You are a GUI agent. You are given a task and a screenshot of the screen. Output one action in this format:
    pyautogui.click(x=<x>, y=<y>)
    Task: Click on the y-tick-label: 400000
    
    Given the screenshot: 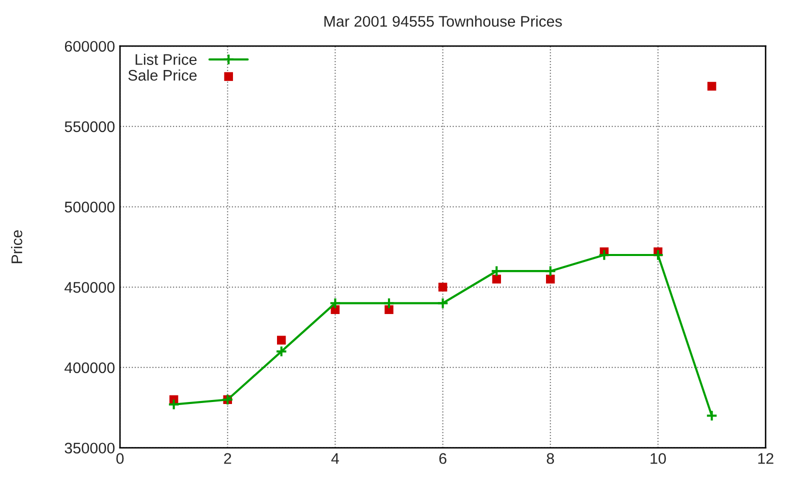 What is the action you would take?
    pyautogui.click(x=89, y=368)
    